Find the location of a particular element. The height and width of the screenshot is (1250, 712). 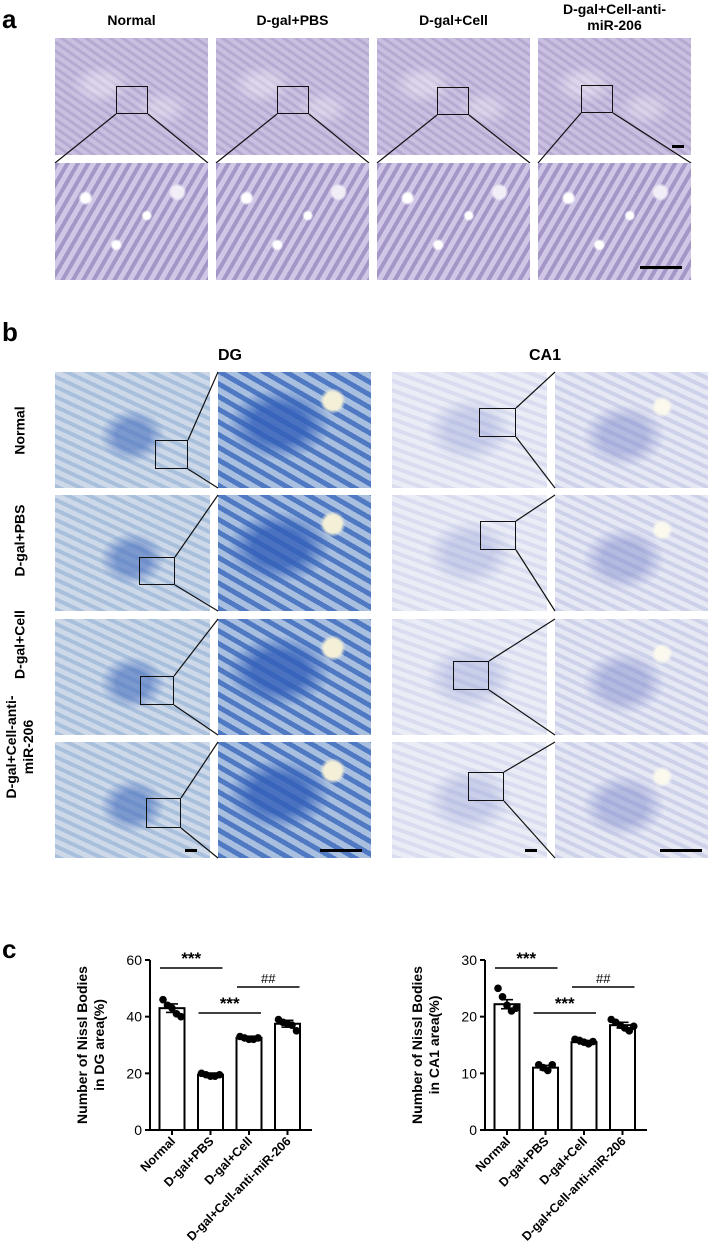

panel-b-ca1-overview-pbs is located at coordinates (469, 553).